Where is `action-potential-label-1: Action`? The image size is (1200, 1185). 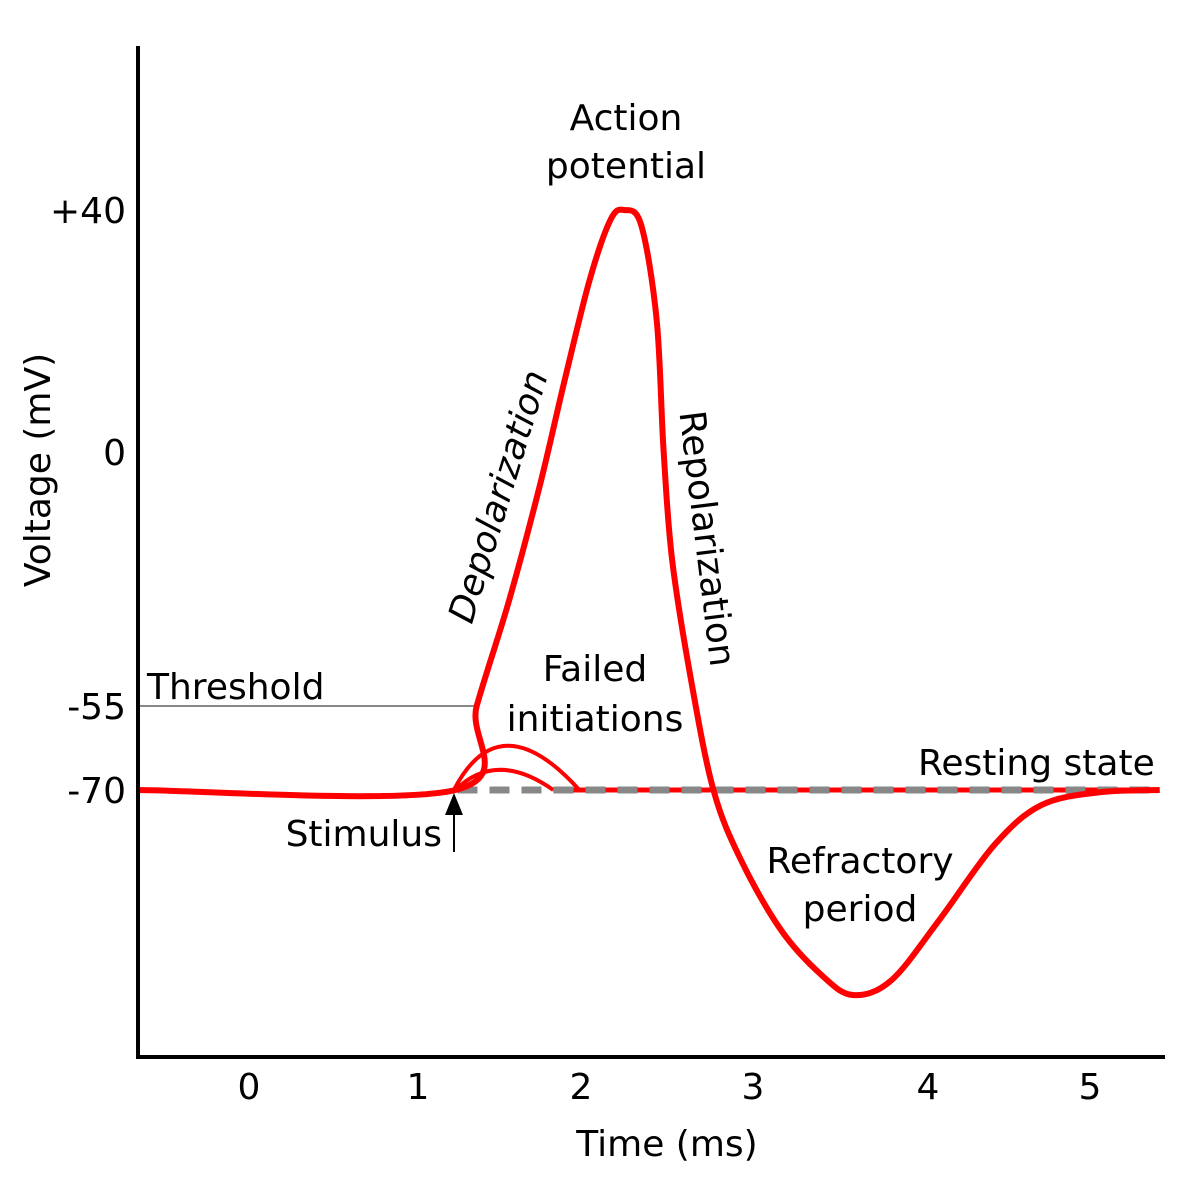
action-potential-label-1: Action is located at coordinates (626, 118).